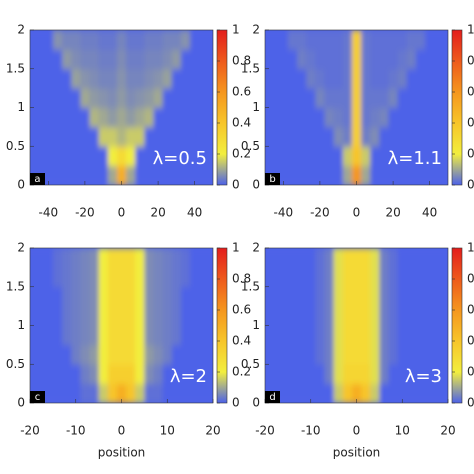 The width and height of the screenshot is (474, 474). Describe the element at coordinates (236, 30) in the screenshot. I see `colorbar-tick-label: 1` at that location.